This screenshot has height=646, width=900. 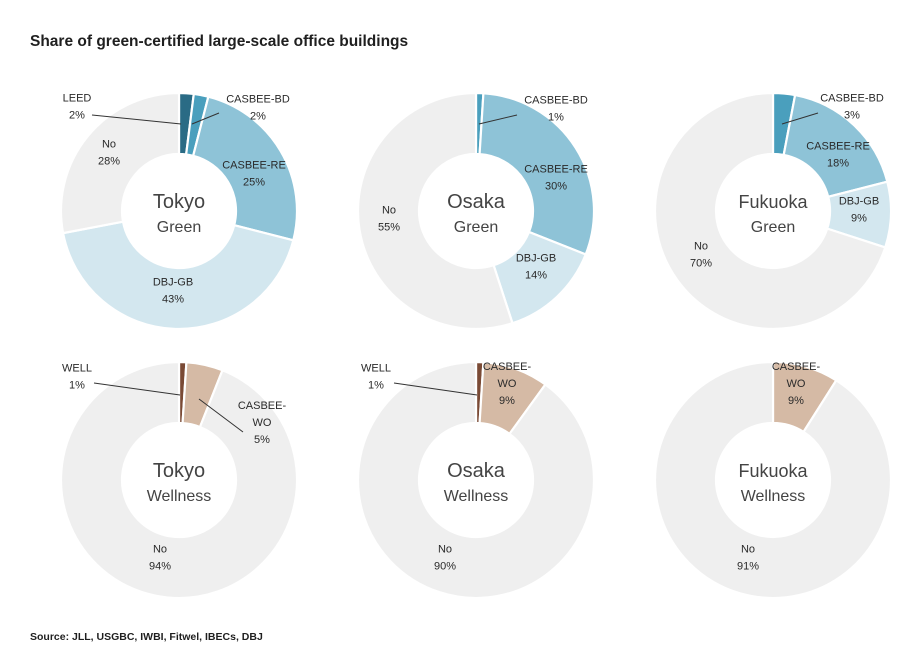 I want to click on tokyo-wellness-leader-well, so click(x=137, y=389).